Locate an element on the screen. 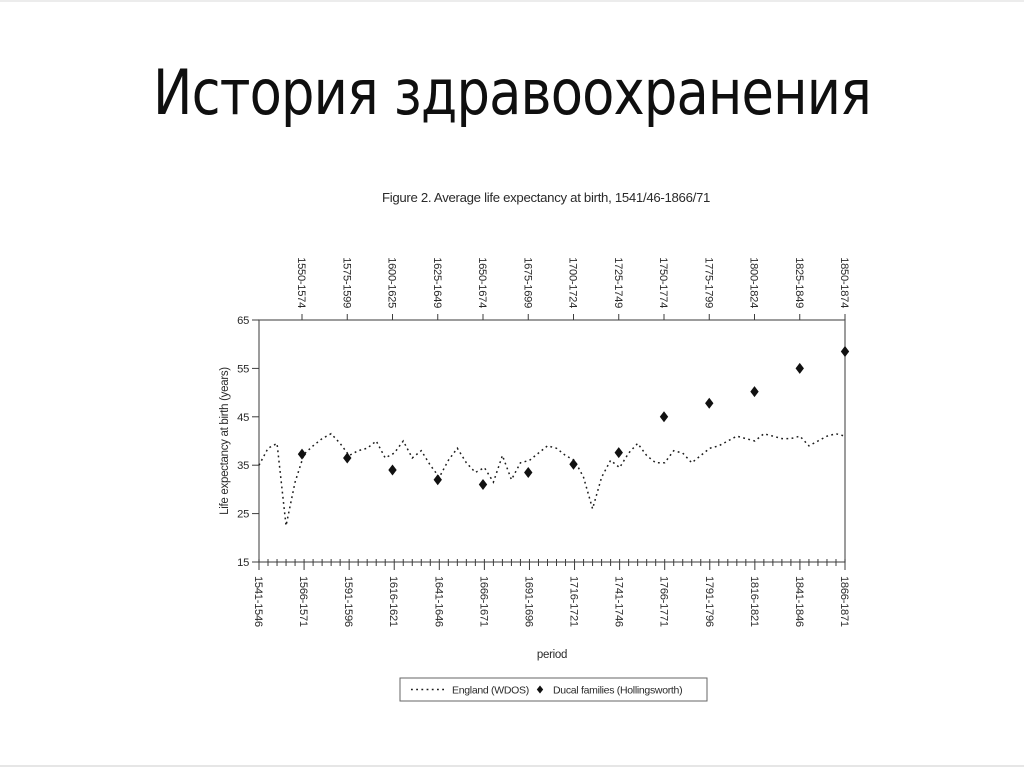 The image size is (1024, 767). top-axis-tick-label: 1600-1625 is located at coordinates (392, 282).